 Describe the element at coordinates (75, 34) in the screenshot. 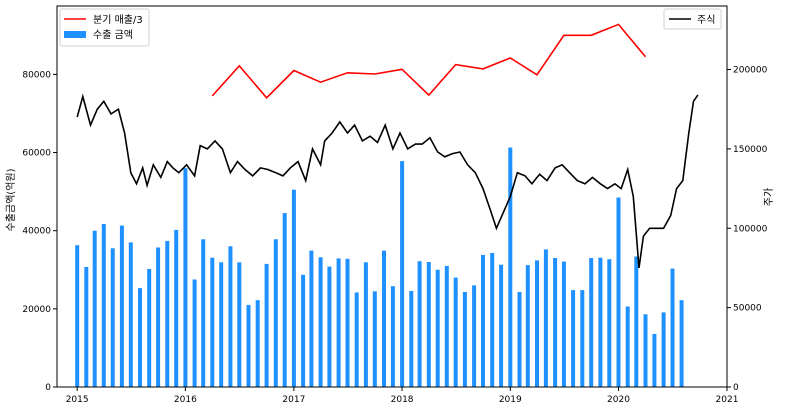

I see `legend-export-swatch` at that location.